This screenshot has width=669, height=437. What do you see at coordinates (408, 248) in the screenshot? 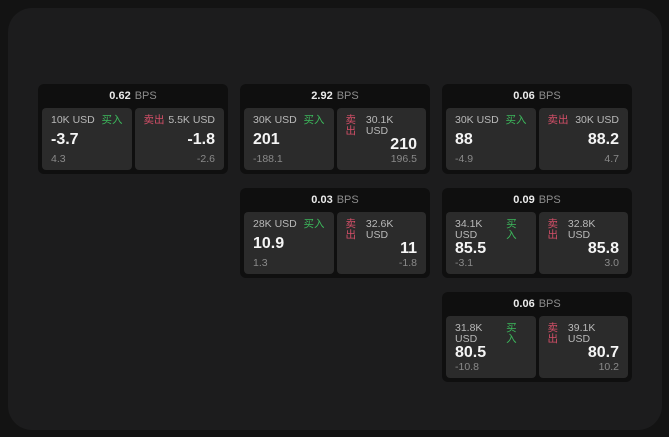
I see `sell-price: 11` at bounding box center [408, 248].